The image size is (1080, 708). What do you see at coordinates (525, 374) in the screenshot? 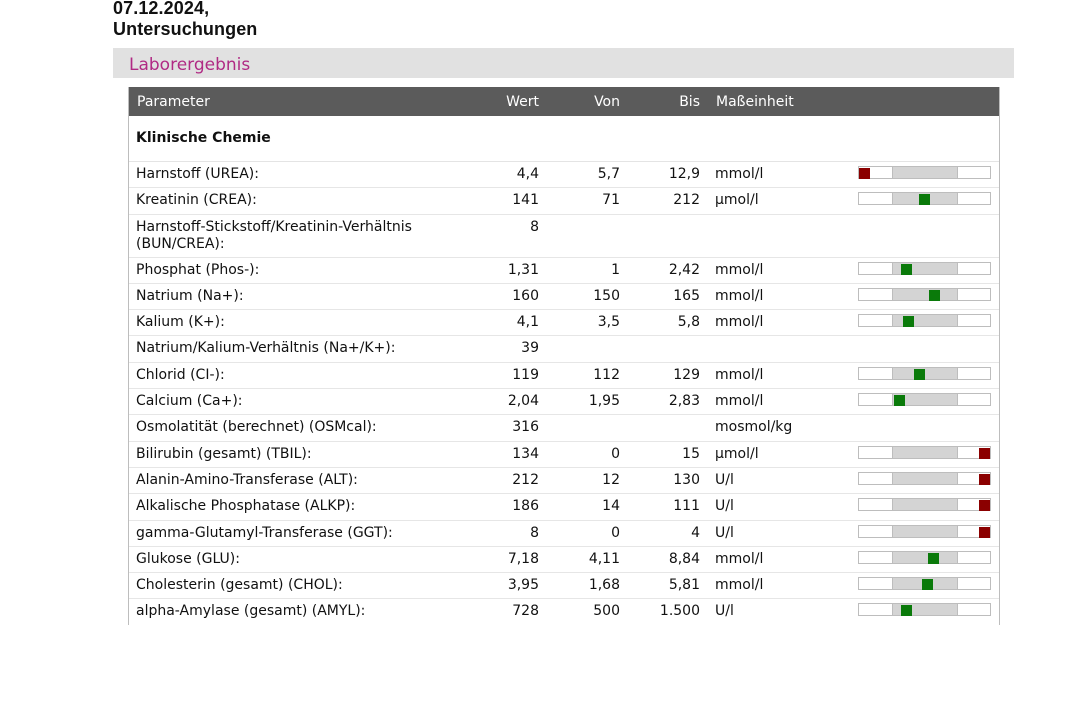
I see `cell-wert: 119` at bounding box center [525, 374].